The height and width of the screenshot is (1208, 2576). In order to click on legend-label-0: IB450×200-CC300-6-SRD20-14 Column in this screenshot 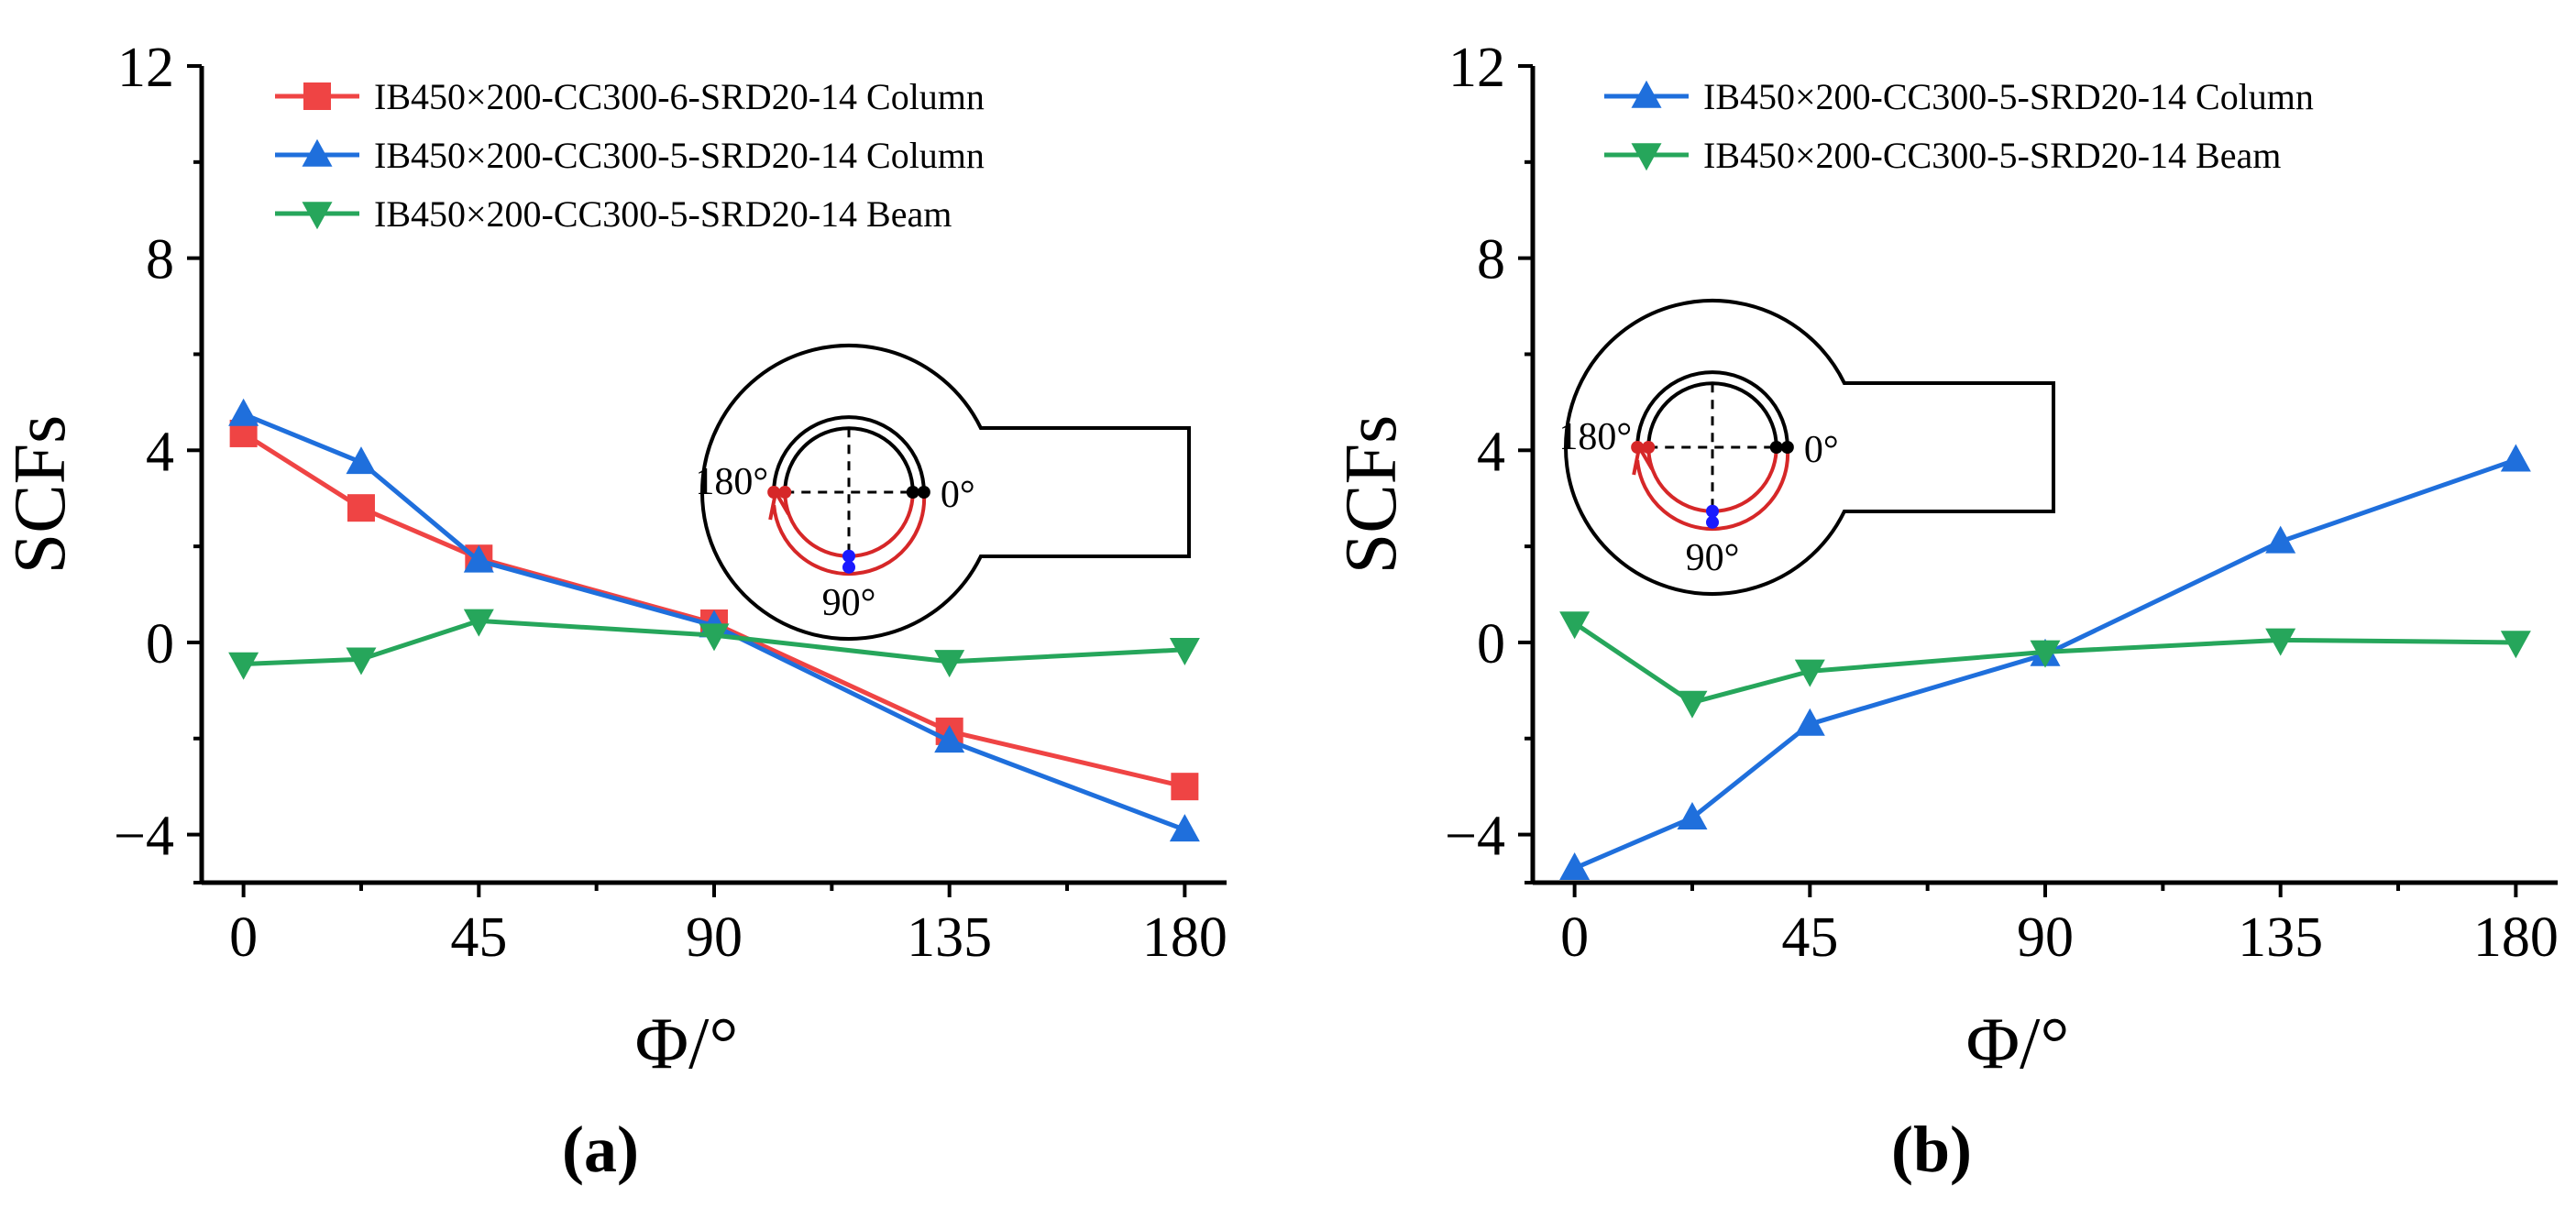, I will do `click(679, 96)`.